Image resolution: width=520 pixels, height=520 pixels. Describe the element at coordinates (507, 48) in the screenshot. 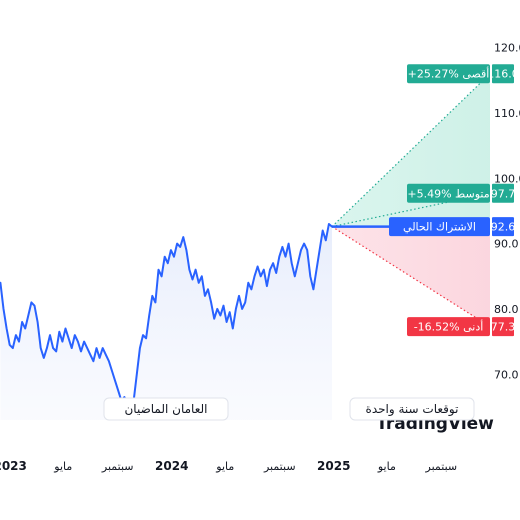

I see `y-tick-label: 120.0` at that location.